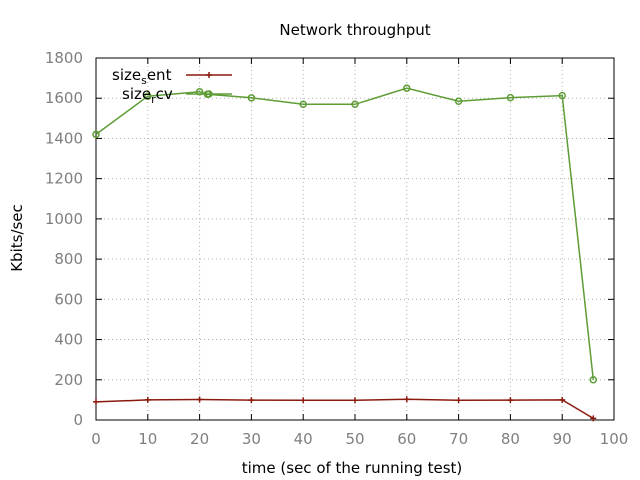 The height and width of the screenshot is (480, 640). Describe the element at coordinates (510, 439) in the screenshot. I see `x-tick-label: 80` at that location.